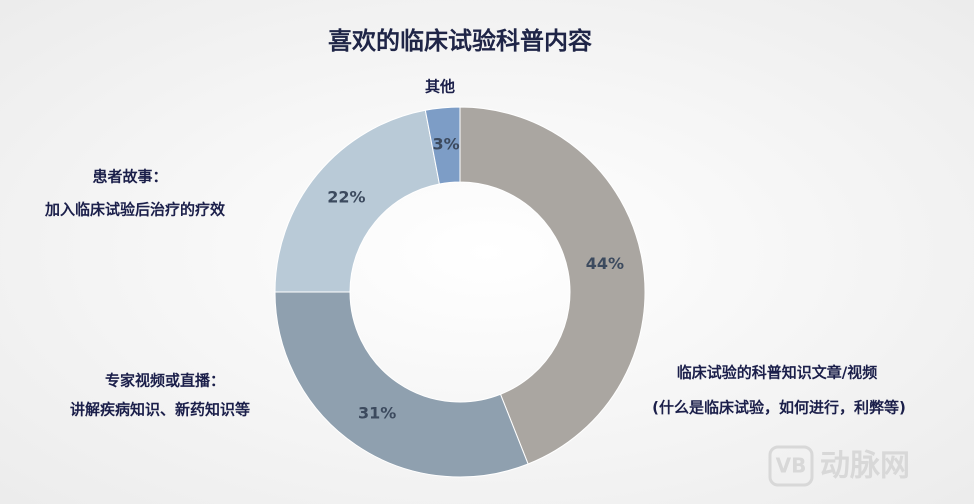  Describe the element at coordinates (129, 177) in the screenshot. I see `category-label: 患者故事：` at that location.